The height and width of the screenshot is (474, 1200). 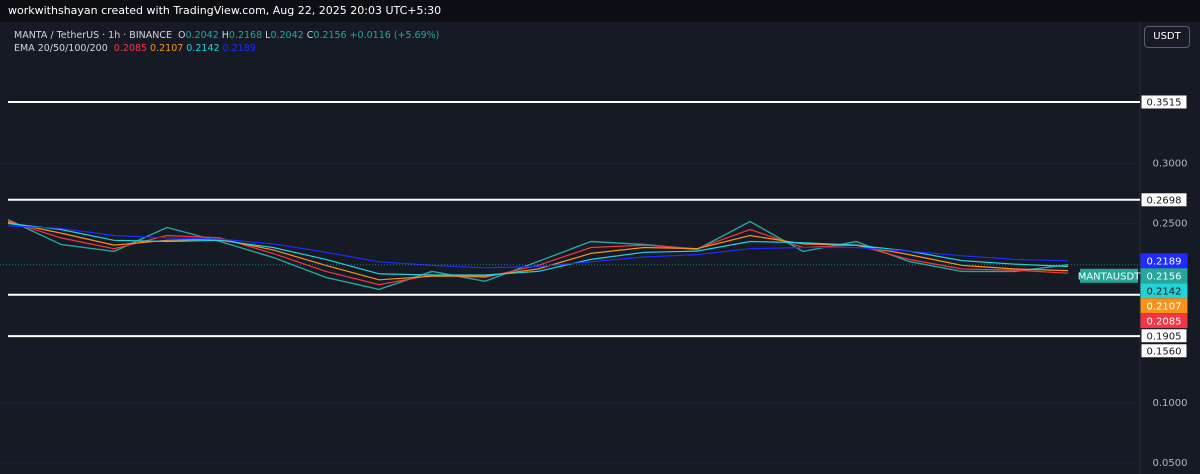 What do you see at coordinates (394, 35) in the screenshot?
I see `change: +0.0116 (+5.69%)` at bounding box center [394, 35].